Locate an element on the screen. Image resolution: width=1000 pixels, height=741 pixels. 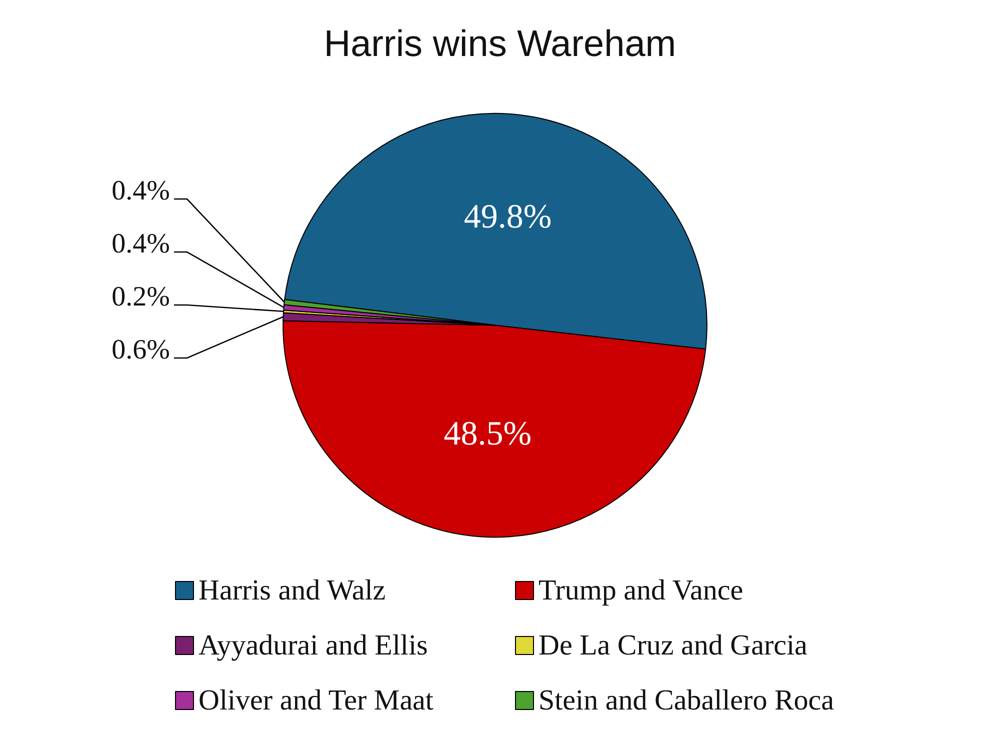
chart-title: Harris wins Wareham is located at coordinates (500, 43).